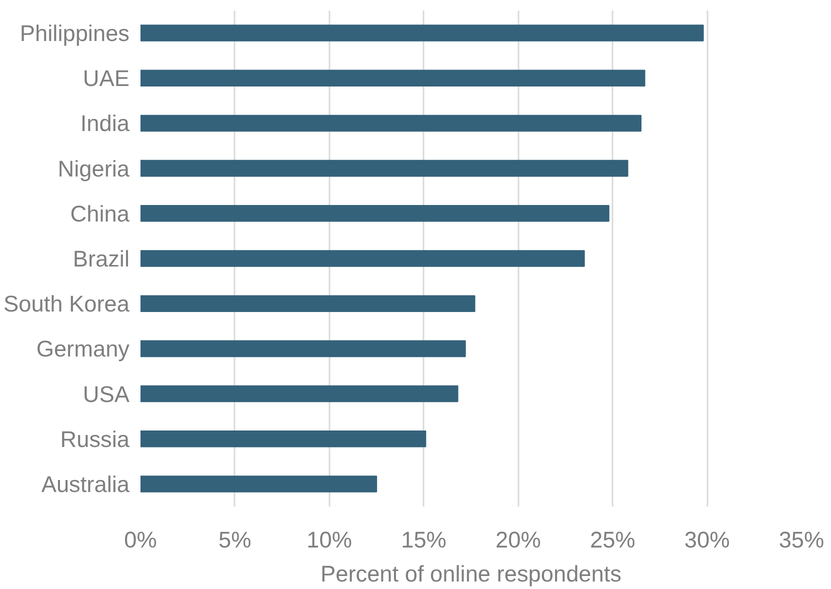 Image resolution: width=831 pixels, height=589 pixels. I want to click on x-tick-label: 10%, so click(329, 539).